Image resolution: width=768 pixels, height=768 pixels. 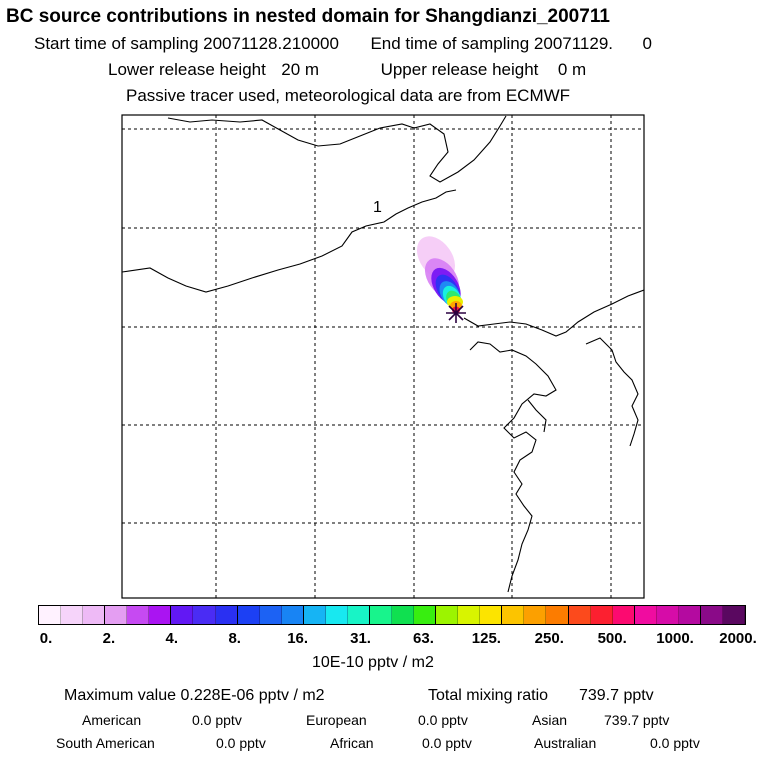 I want to click on colorbar-tick-label: 0., so click(x=46, y=638).